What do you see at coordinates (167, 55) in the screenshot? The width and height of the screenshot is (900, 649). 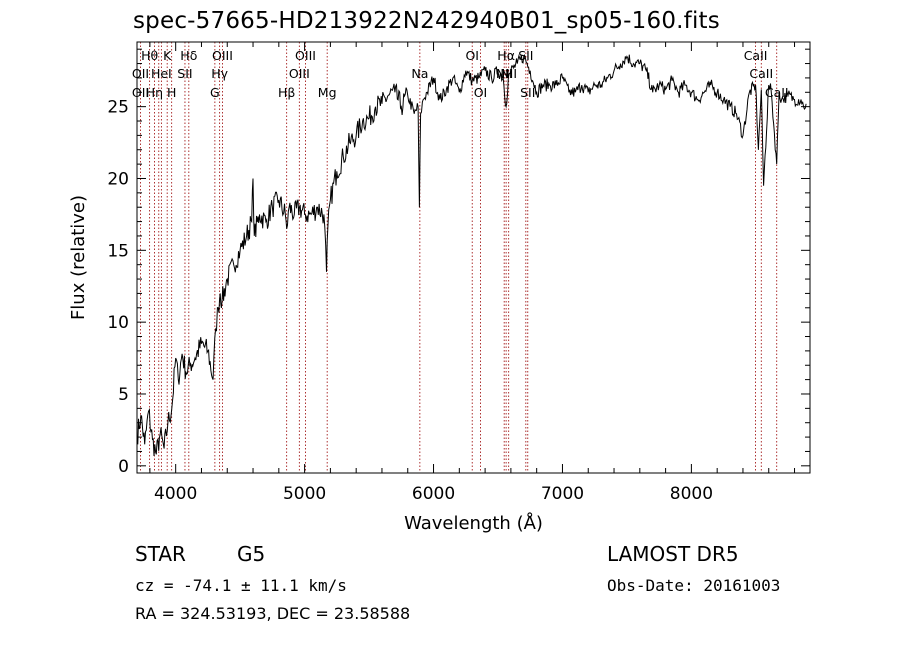 I see `line-marker-label: K` at bounding box center [167, 55].